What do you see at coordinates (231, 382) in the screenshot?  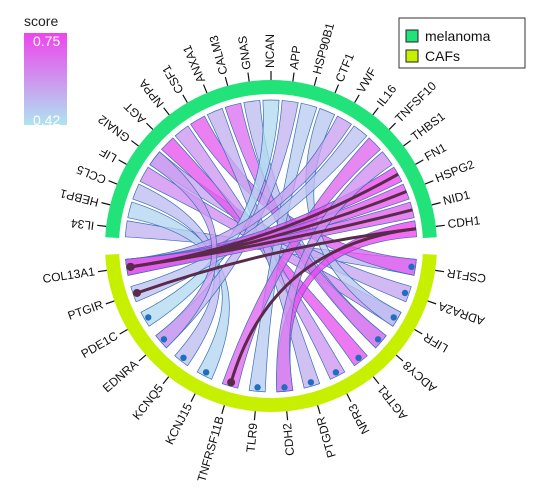 I see `highlight-dot-tnfrsf11b` at bounding box center [231, 382].